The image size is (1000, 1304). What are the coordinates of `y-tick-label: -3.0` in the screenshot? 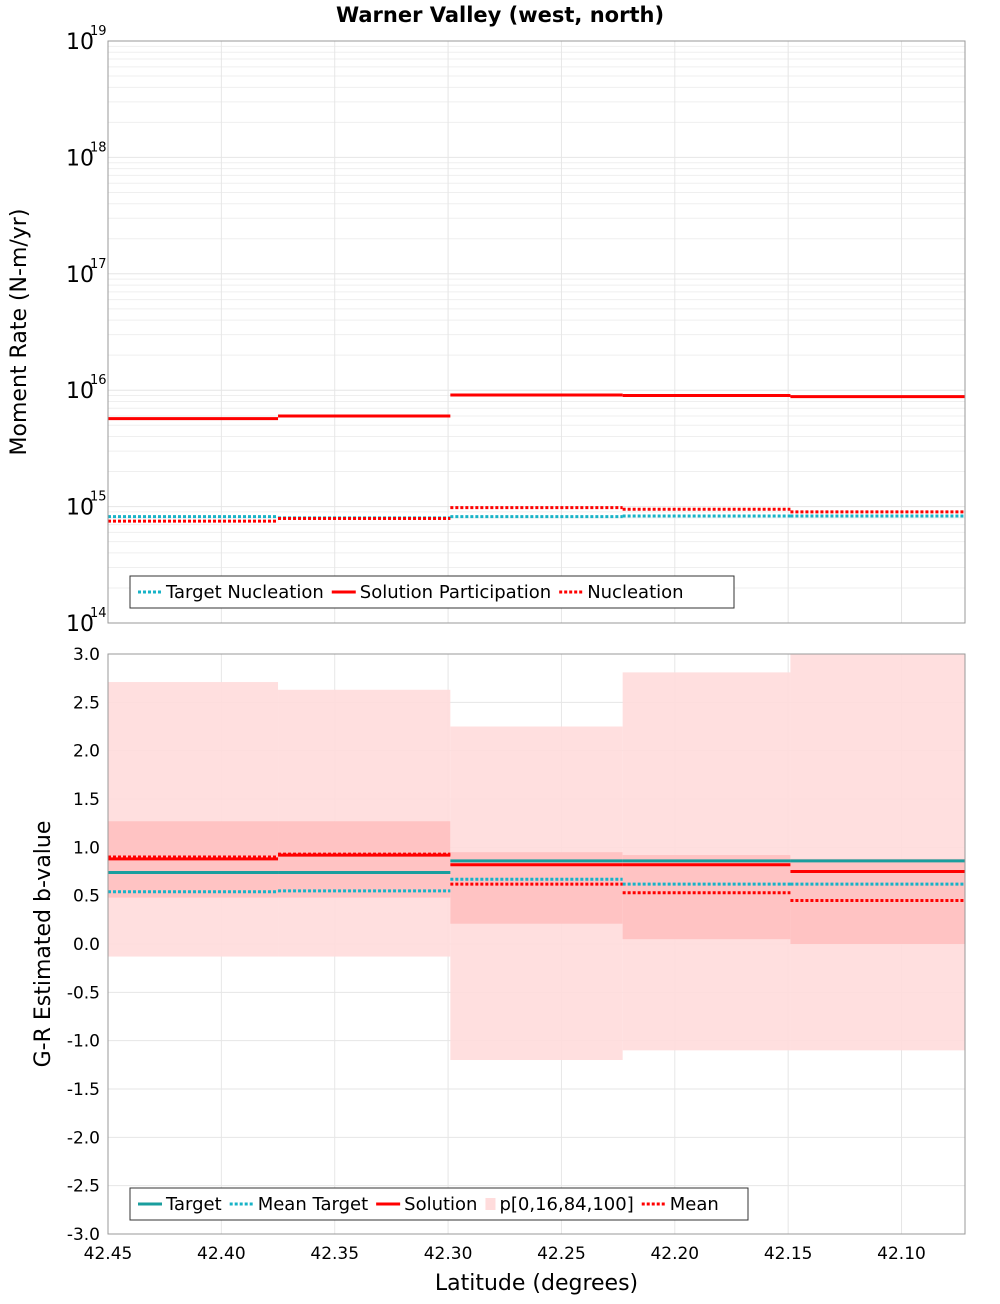 It's located at (83, 1235).